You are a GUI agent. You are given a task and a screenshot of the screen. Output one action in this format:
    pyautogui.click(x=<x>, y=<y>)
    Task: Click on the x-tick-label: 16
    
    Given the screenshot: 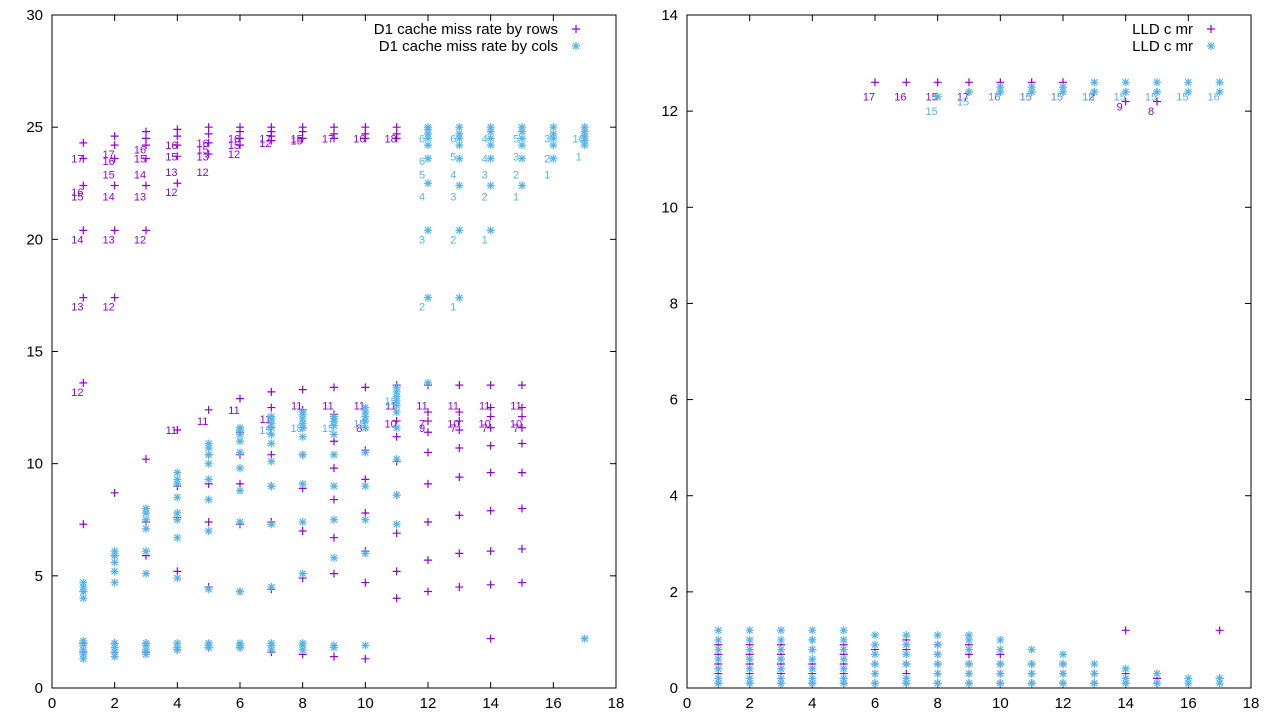 What is the action you would take?
    pyautogui.click(x=1188, y=703)
    